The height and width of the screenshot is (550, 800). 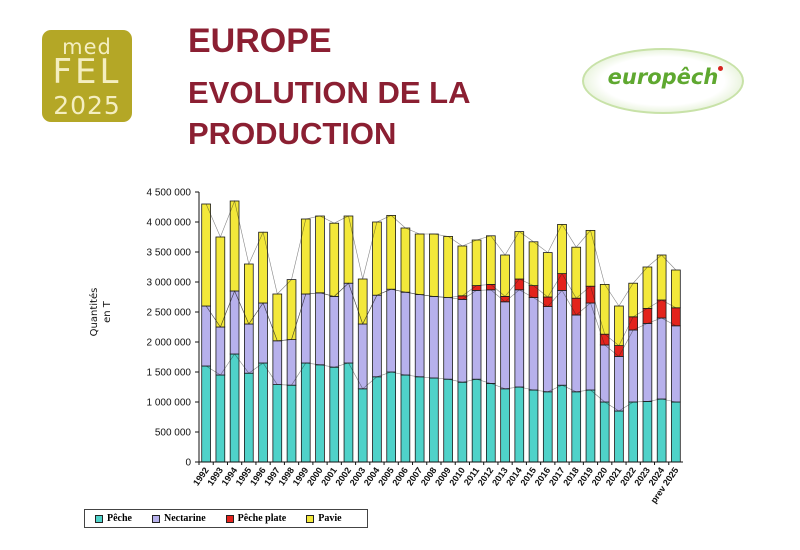 I want to click on medfel-logo: med FEL 2025, so click(x=87, y=76).